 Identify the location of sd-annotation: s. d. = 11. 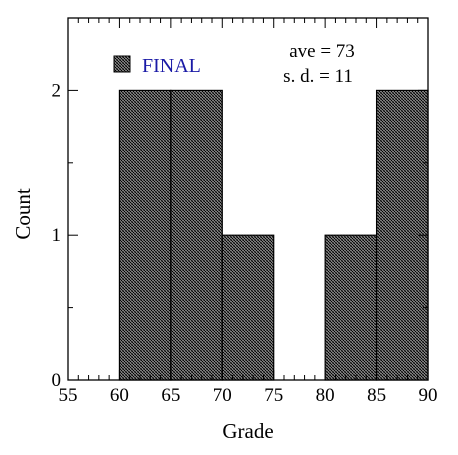
(318, 76).